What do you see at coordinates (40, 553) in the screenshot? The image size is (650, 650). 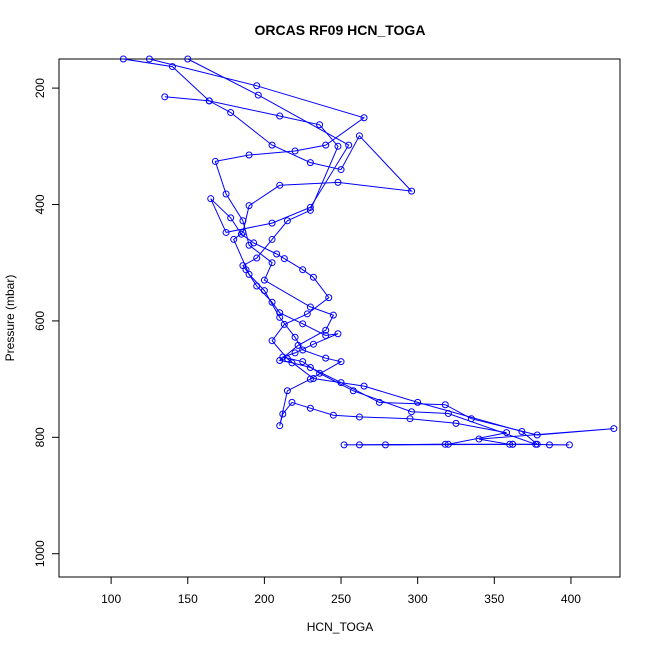 I see `y-tick-label: 1000` at bounding box center [40, 553].